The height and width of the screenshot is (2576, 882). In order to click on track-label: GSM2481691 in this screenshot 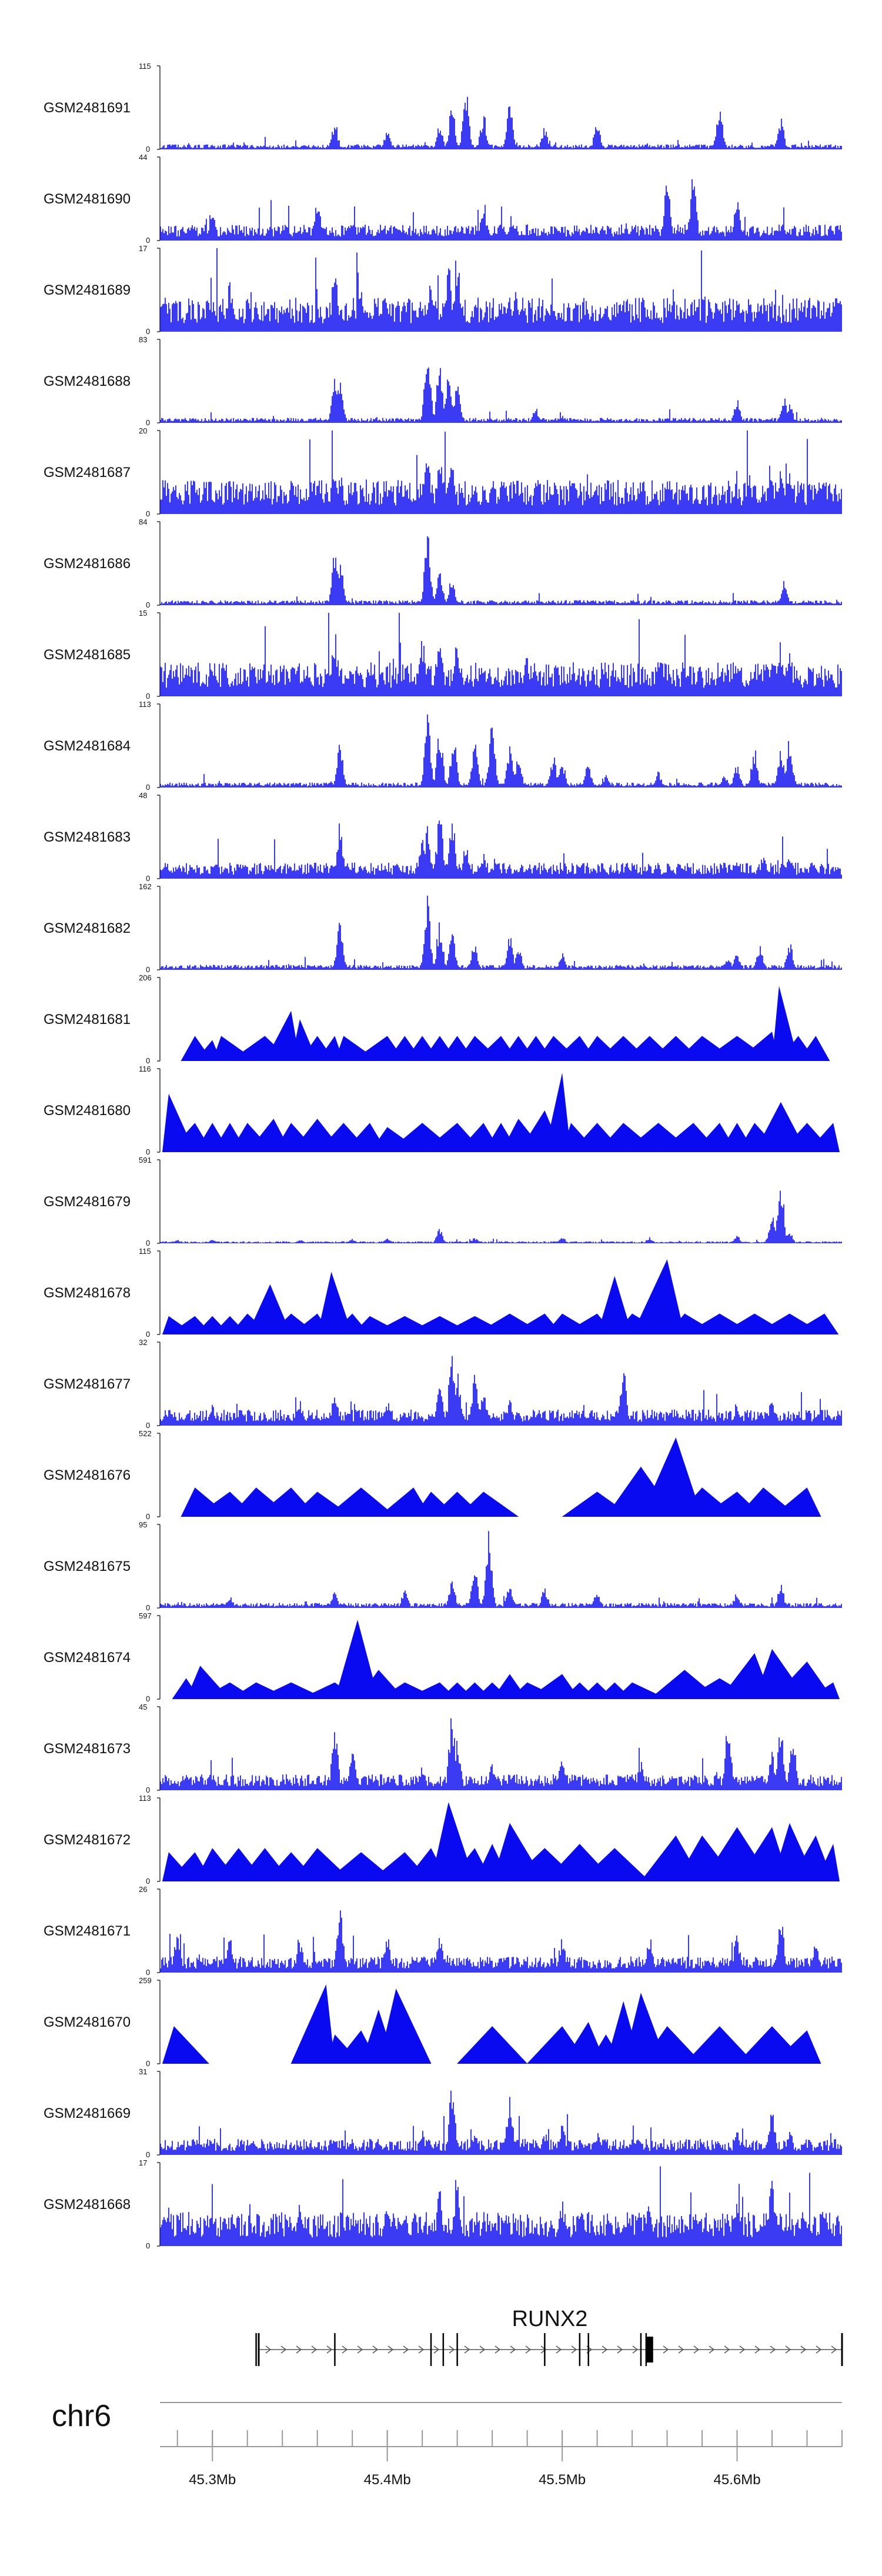, I will do `click(87, 108)`.